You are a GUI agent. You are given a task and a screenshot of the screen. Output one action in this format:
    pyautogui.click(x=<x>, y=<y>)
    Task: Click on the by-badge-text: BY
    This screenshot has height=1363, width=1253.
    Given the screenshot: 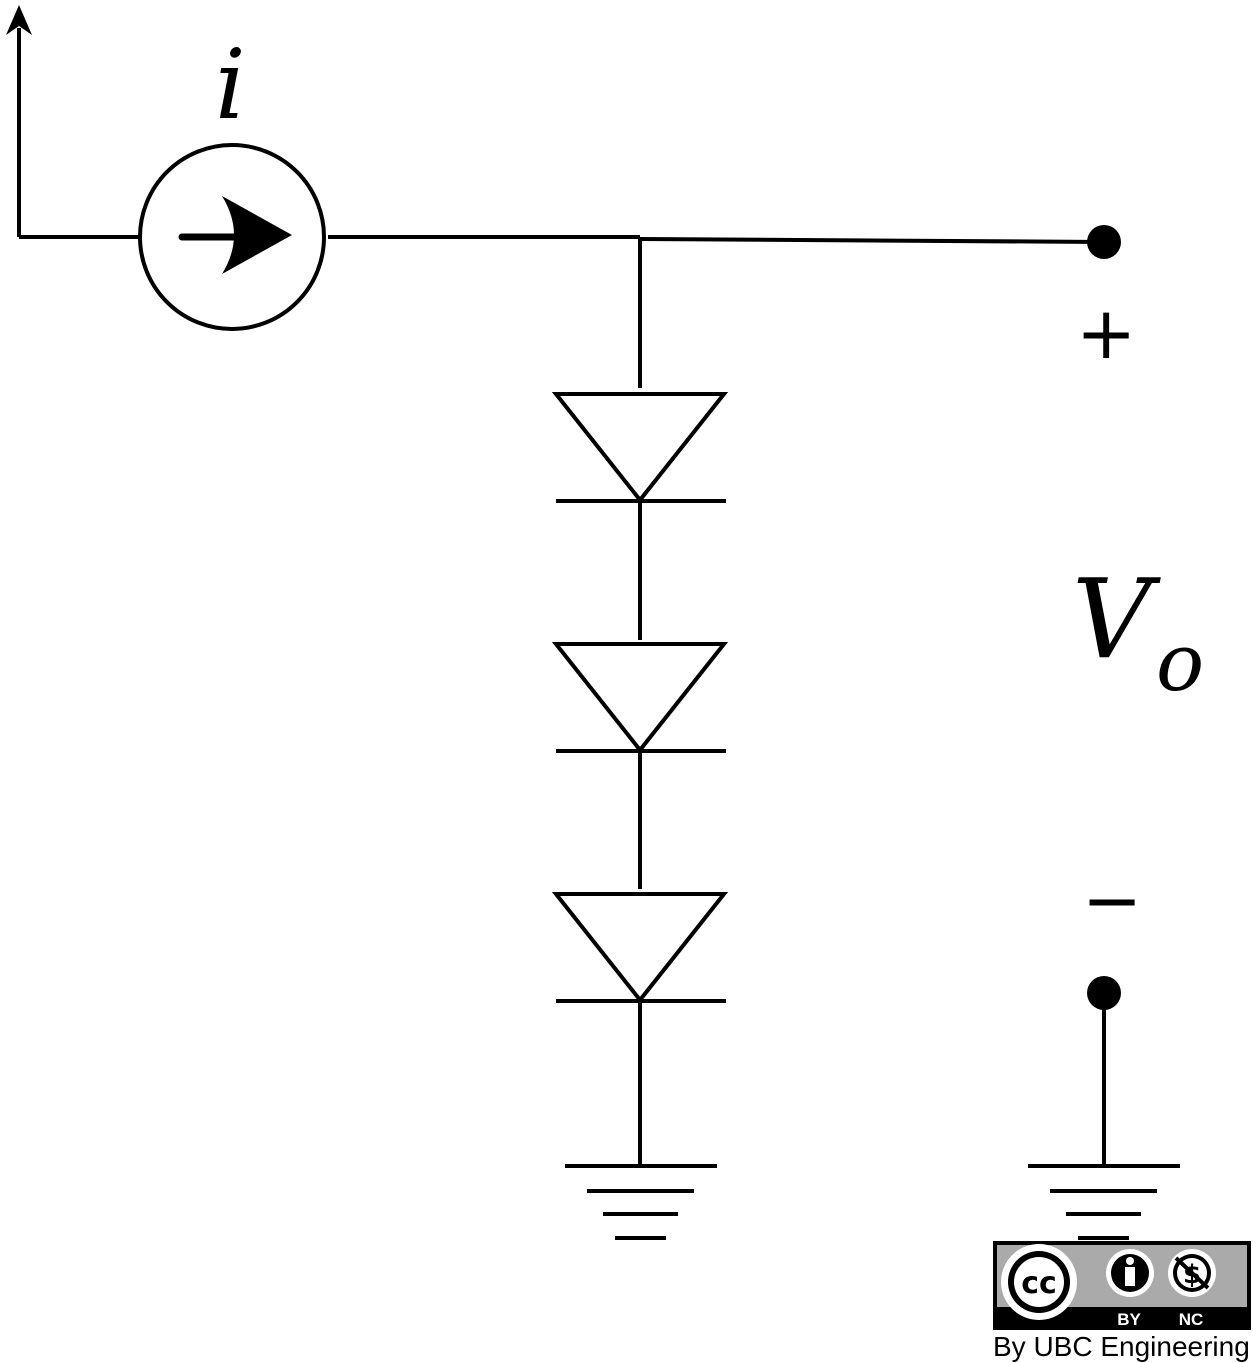 What is the action you would take?
    pyautogui.click(x=1129, y=1319)
    